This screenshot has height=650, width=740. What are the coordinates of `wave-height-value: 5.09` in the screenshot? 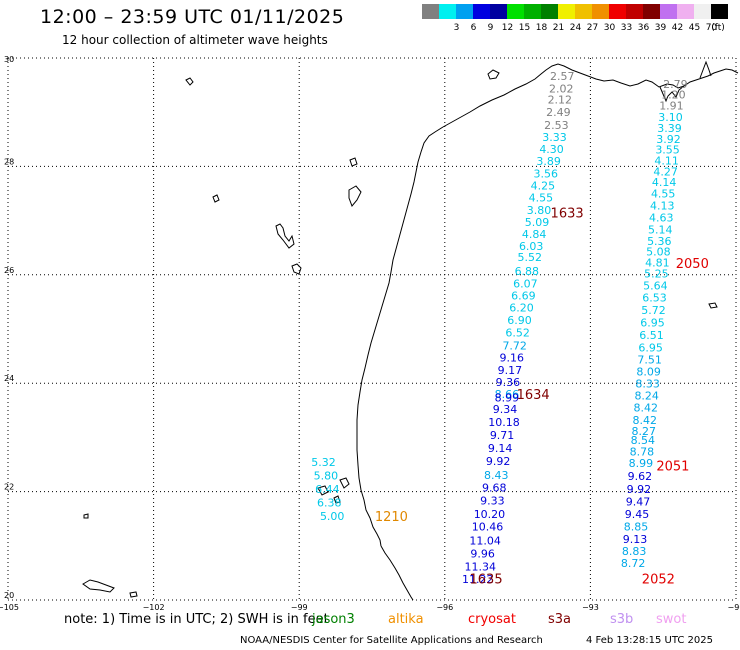 It's located at (537, 222).